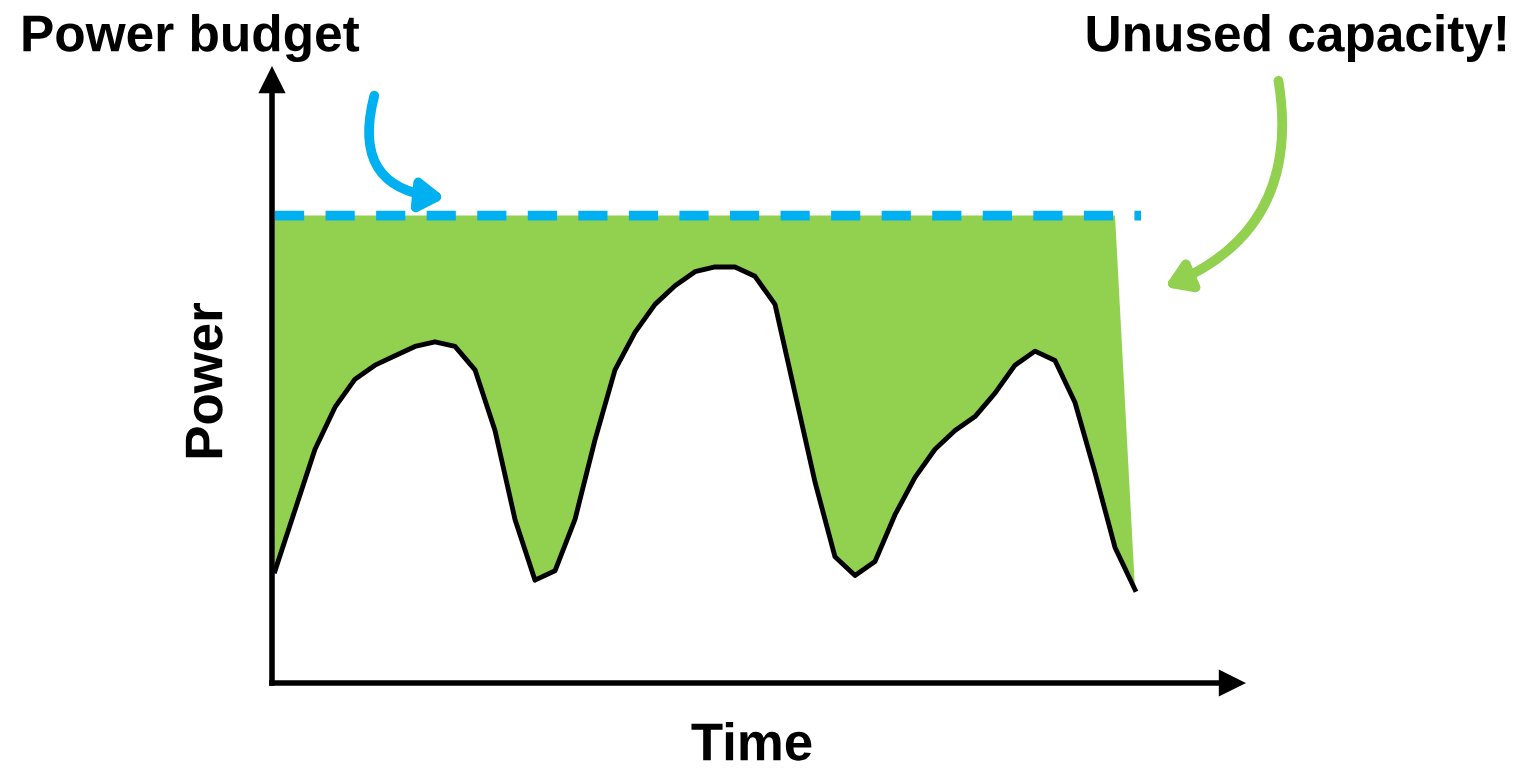  I want to click on text: Unused capacity!, so click(1296, 38).